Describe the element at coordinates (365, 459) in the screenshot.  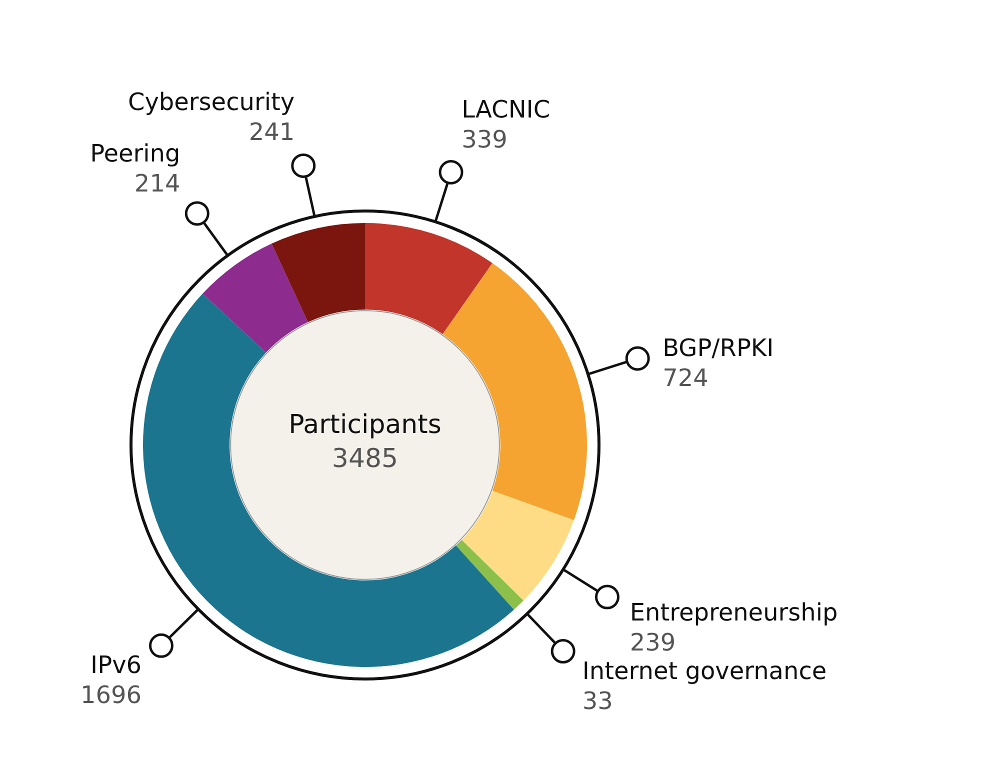
I see `text: 3485` at that location.